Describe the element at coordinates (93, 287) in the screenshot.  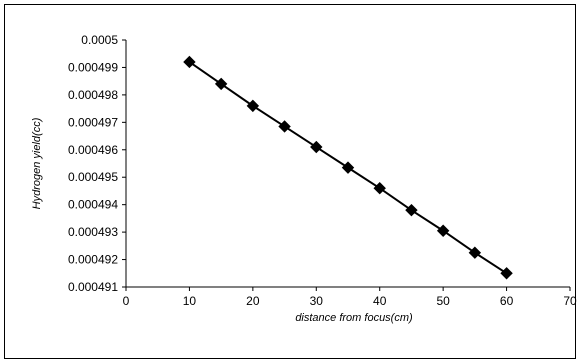
I see `y-tick-label: 0.000491` at that location.